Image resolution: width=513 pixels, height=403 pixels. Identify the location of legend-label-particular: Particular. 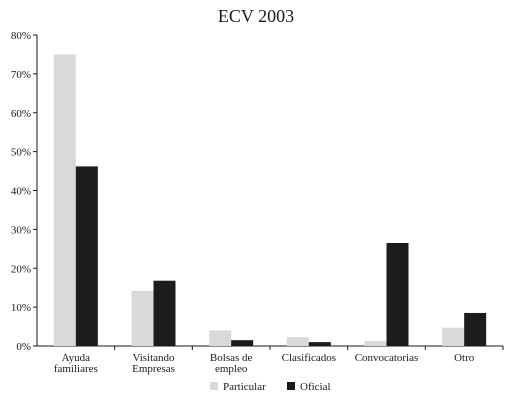
(244, 387).